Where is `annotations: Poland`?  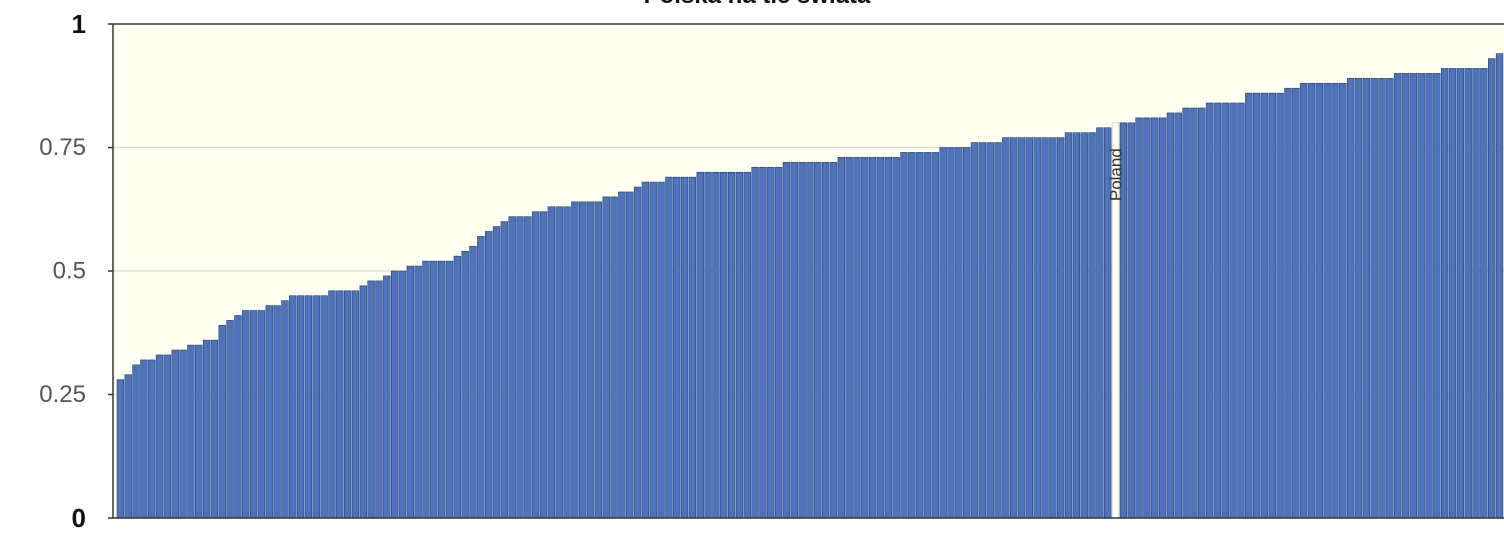 annotations: Poland is located at coordinates (1116, 174).